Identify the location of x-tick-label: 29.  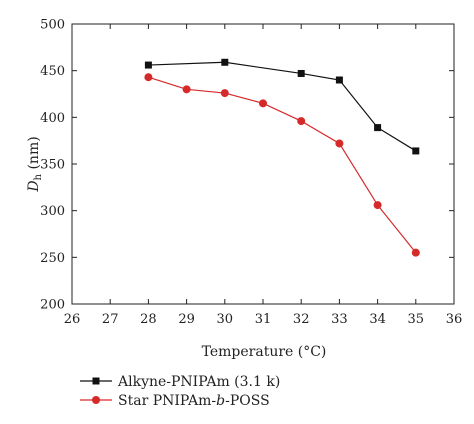
(186, 319).